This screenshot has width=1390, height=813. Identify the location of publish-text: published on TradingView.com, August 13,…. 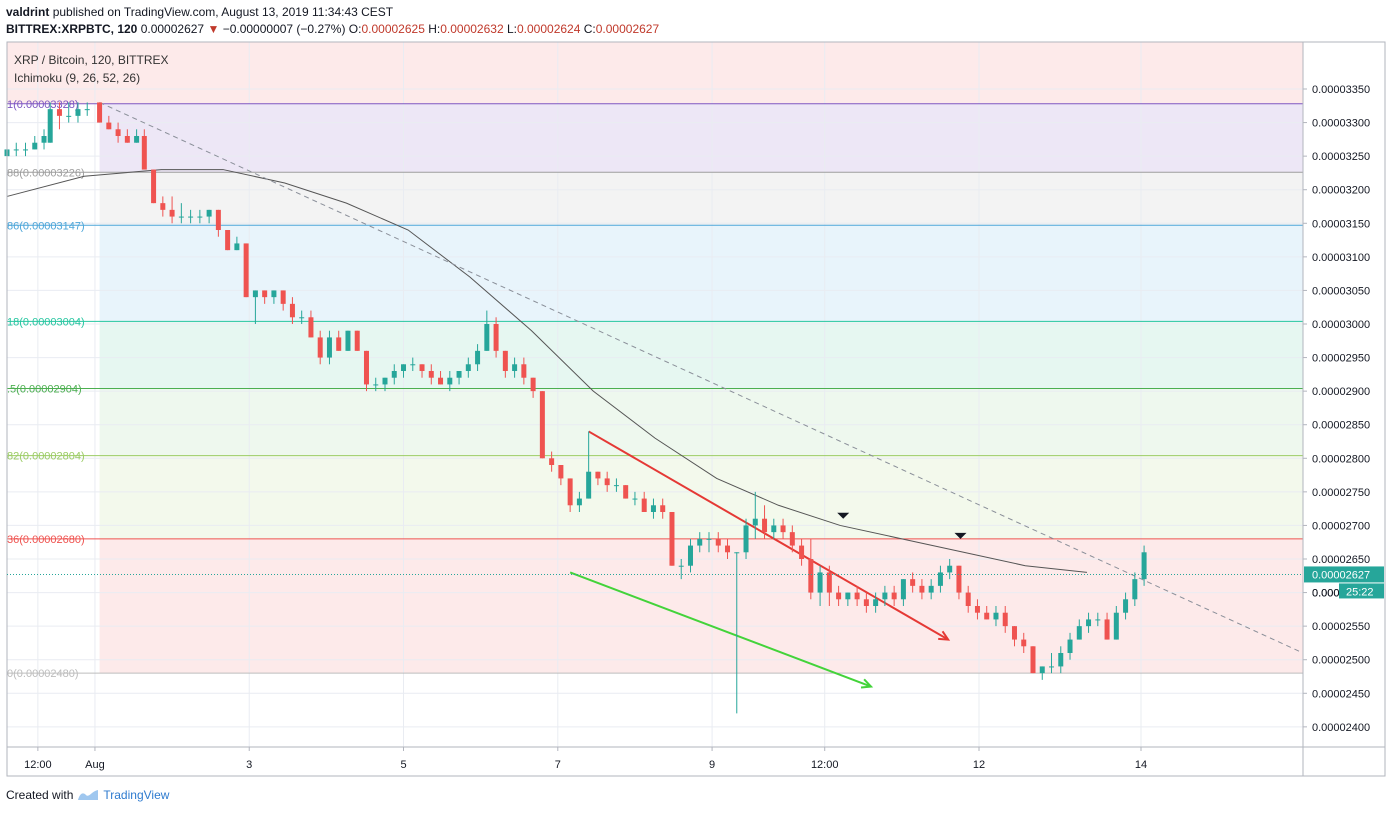
(223, 12).